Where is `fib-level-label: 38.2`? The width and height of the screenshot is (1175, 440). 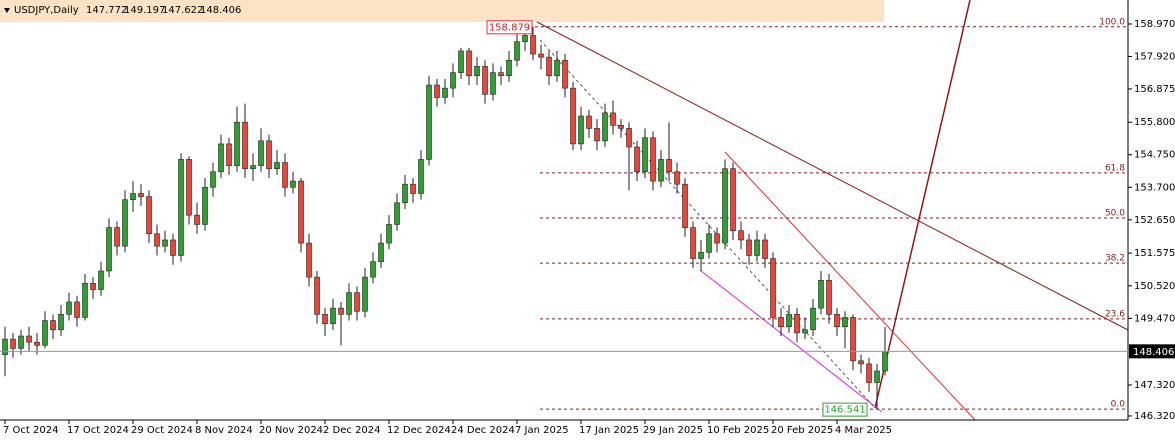
fib-level-label: 38.2 is located at coordinates (1115, 259).